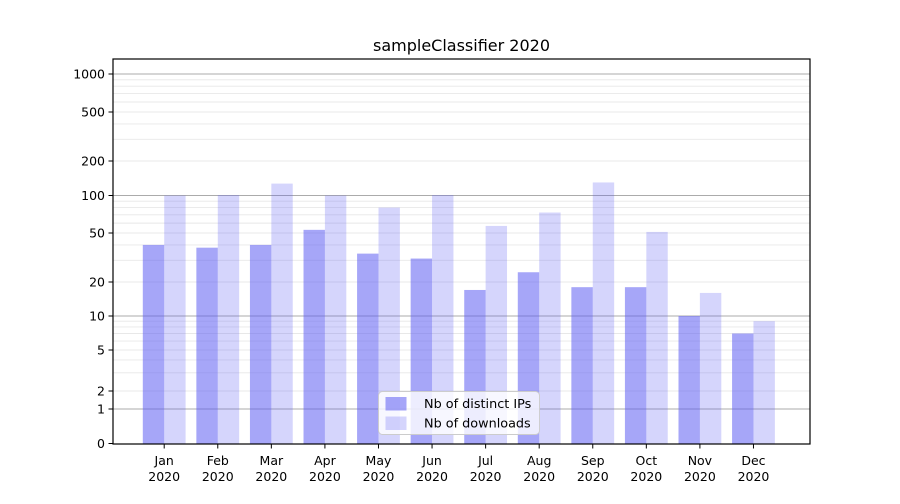 This screenshot has width=900, height=504. I want to click on y-axis-tick-label: 1, so click(101, 408).